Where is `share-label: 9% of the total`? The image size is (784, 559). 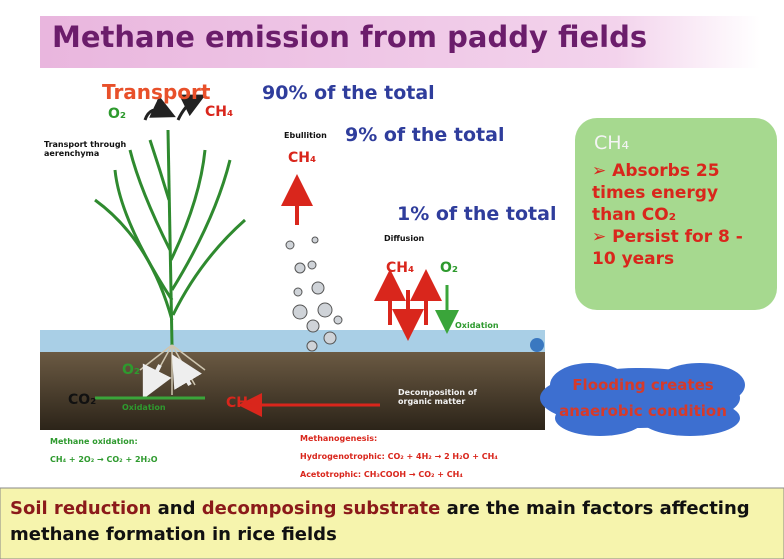
share-label: 9% of the total is located at coordinates (425, 135).